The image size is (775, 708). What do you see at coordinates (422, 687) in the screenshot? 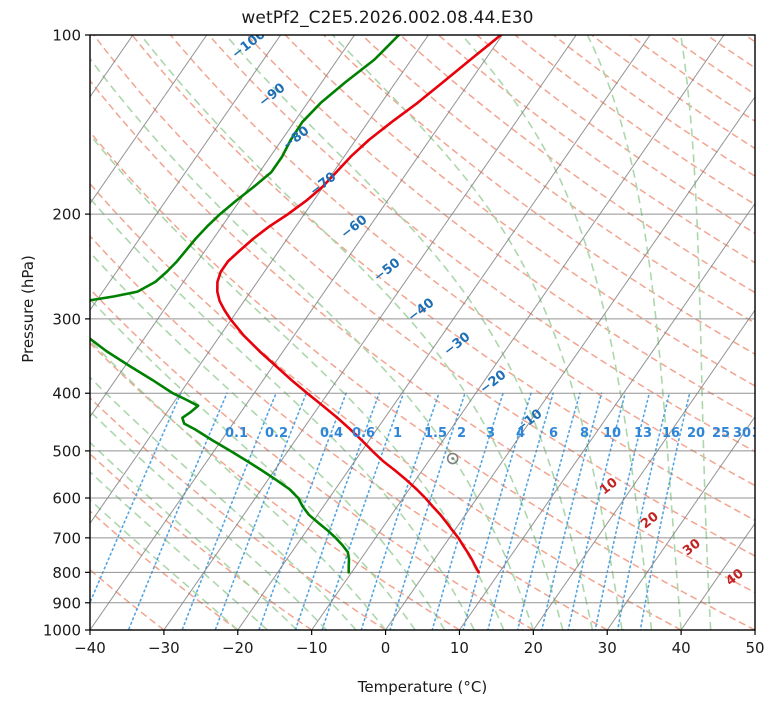
I see `x-axis-label: Temperature (°C)` at bounding box center [422, 687].